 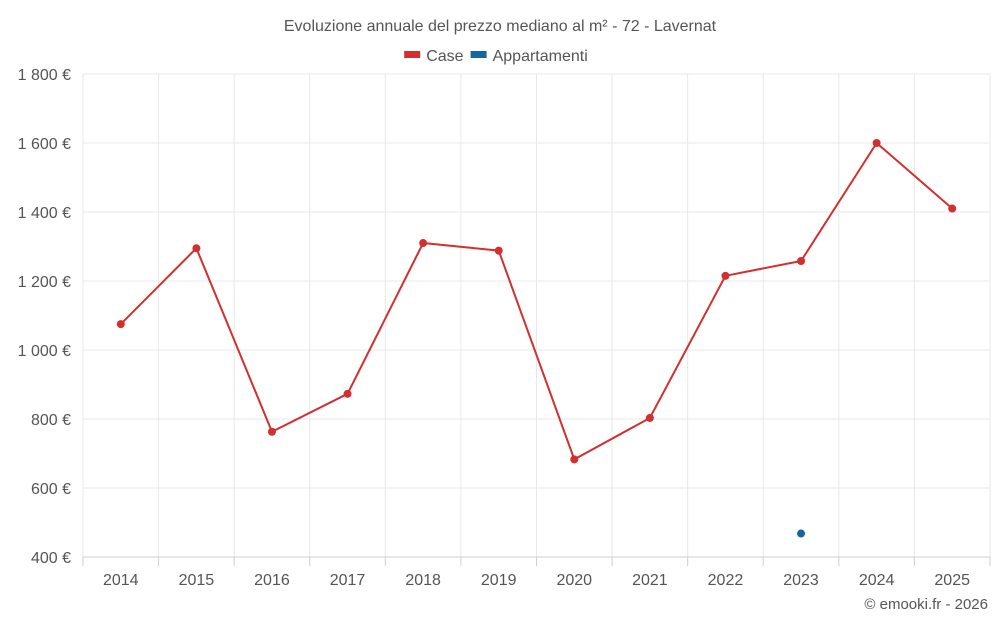 What do you see at coordinates (726, 580) in the screenshot?
I see `x-tick-label: 2022` at bounding box center [726, 580].